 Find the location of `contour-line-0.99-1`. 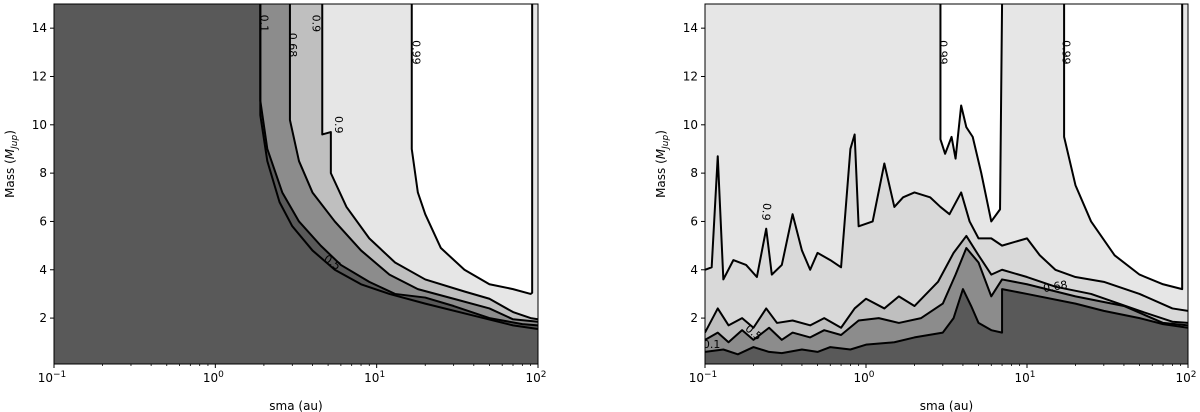

contour-line-0.99-1 is located at coordinates (1123, 147).